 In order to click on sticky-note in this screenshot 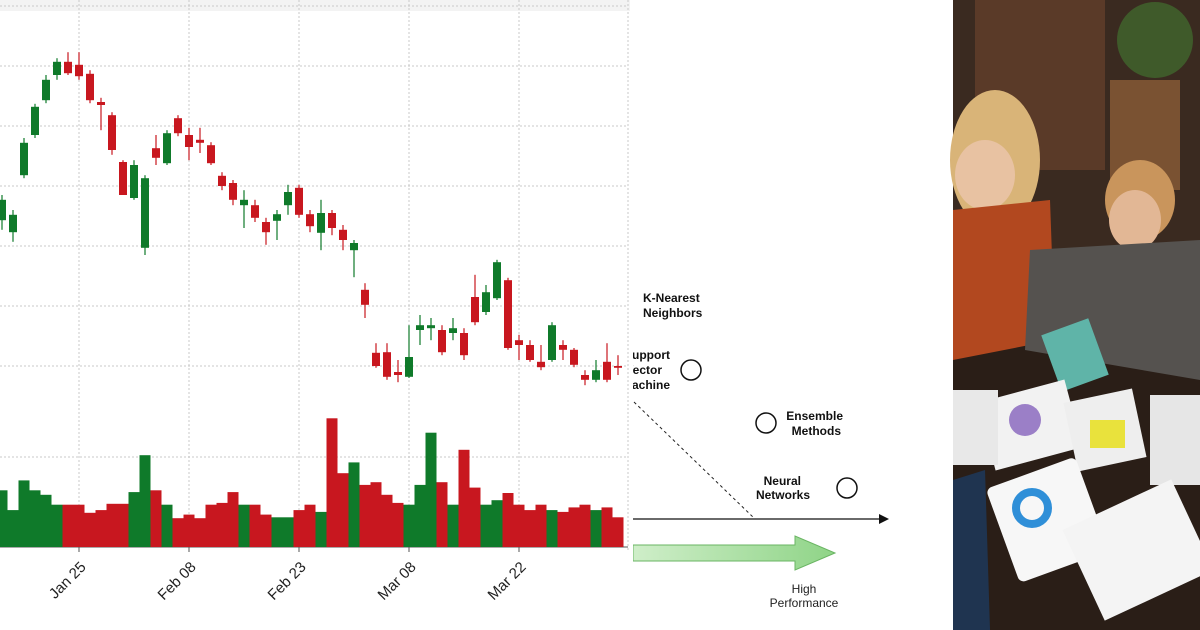, I will do `click(1107, 434)`.